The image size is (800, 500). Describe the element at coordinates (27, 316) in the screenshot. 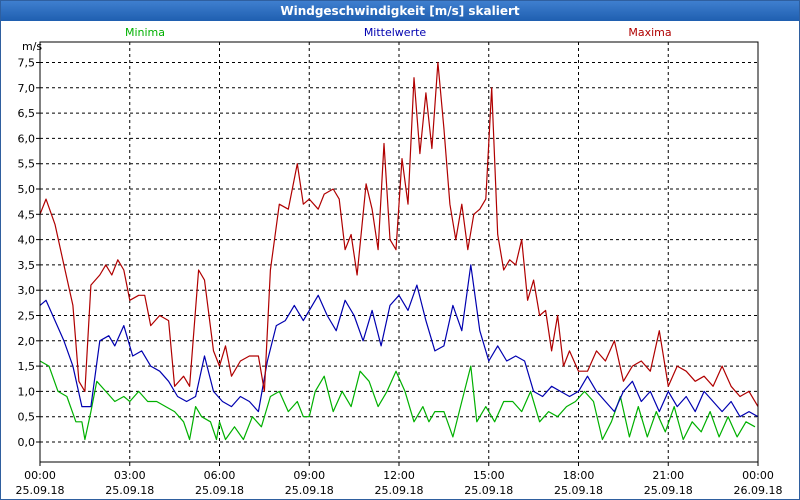

I see `y-tick-label: 2,5` at that location.